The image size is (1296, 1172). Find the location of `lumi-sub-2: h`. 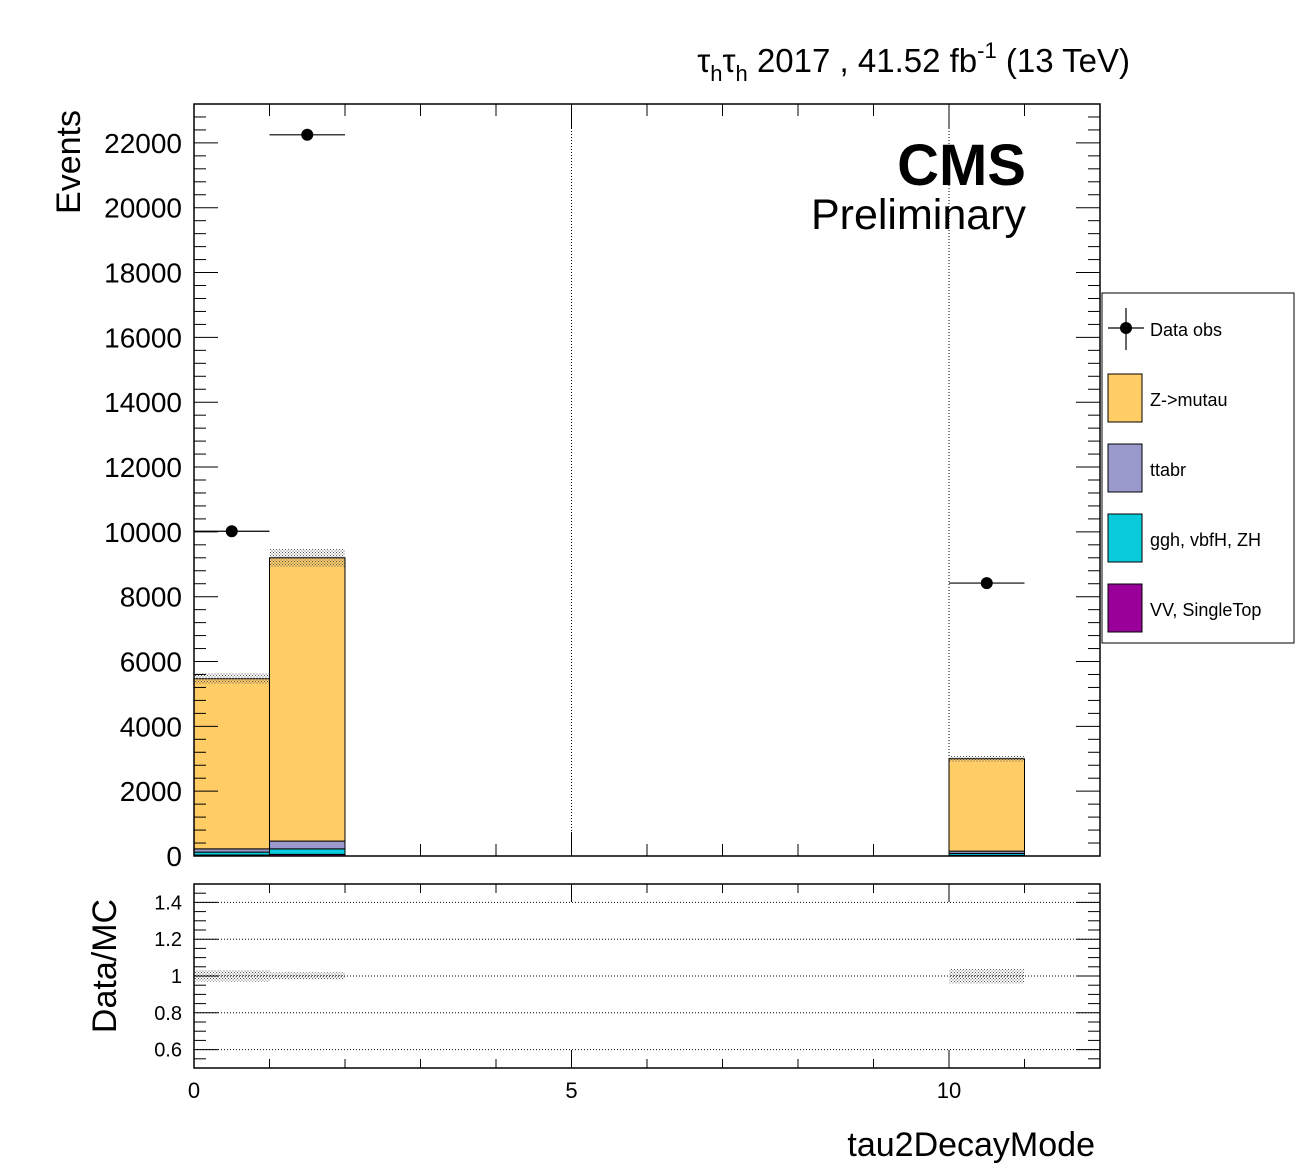

lumi-sub-2: h is located at coordinates (742, 73).